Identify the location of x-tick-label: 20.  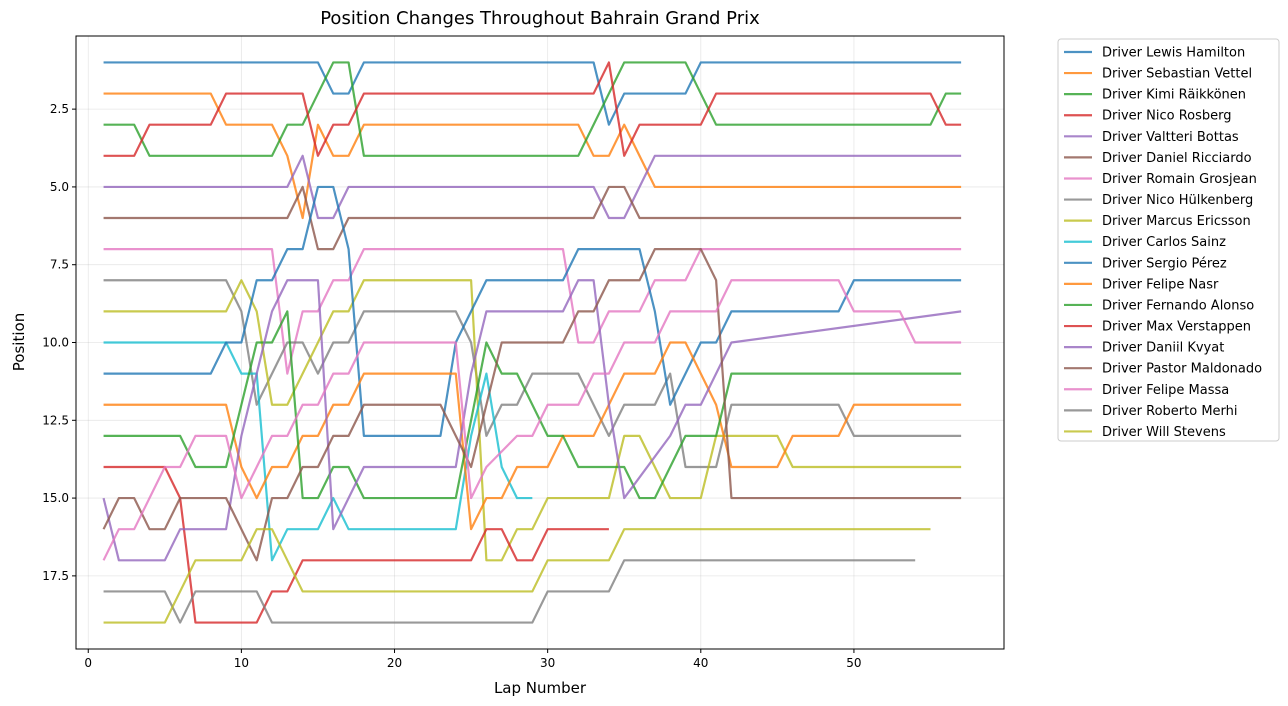
(394, 663).